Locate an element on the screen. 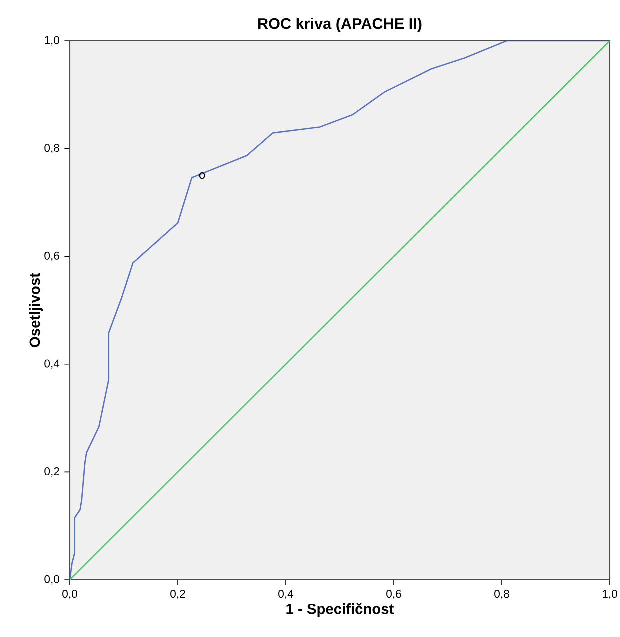 This screenshot has width=620, height=637. y-tick-label: 0,4 is located at coordinates (52, 365).